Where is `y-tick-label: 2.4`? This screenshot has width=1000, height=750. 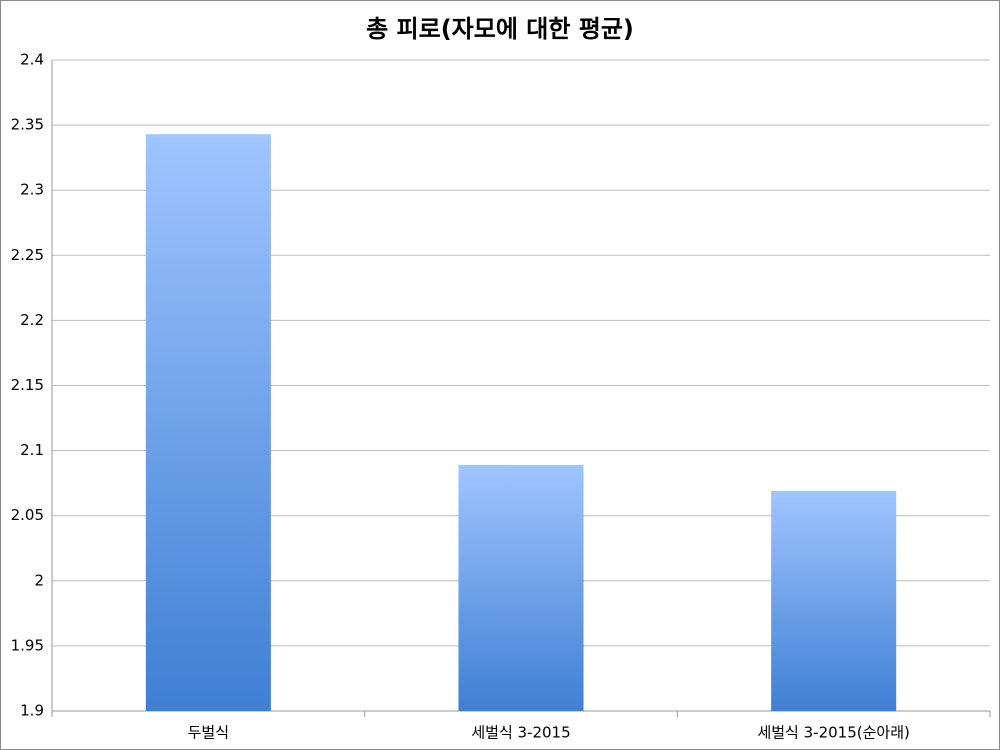 y-tick-label: 2.4 is located at coordinates (32, 60).